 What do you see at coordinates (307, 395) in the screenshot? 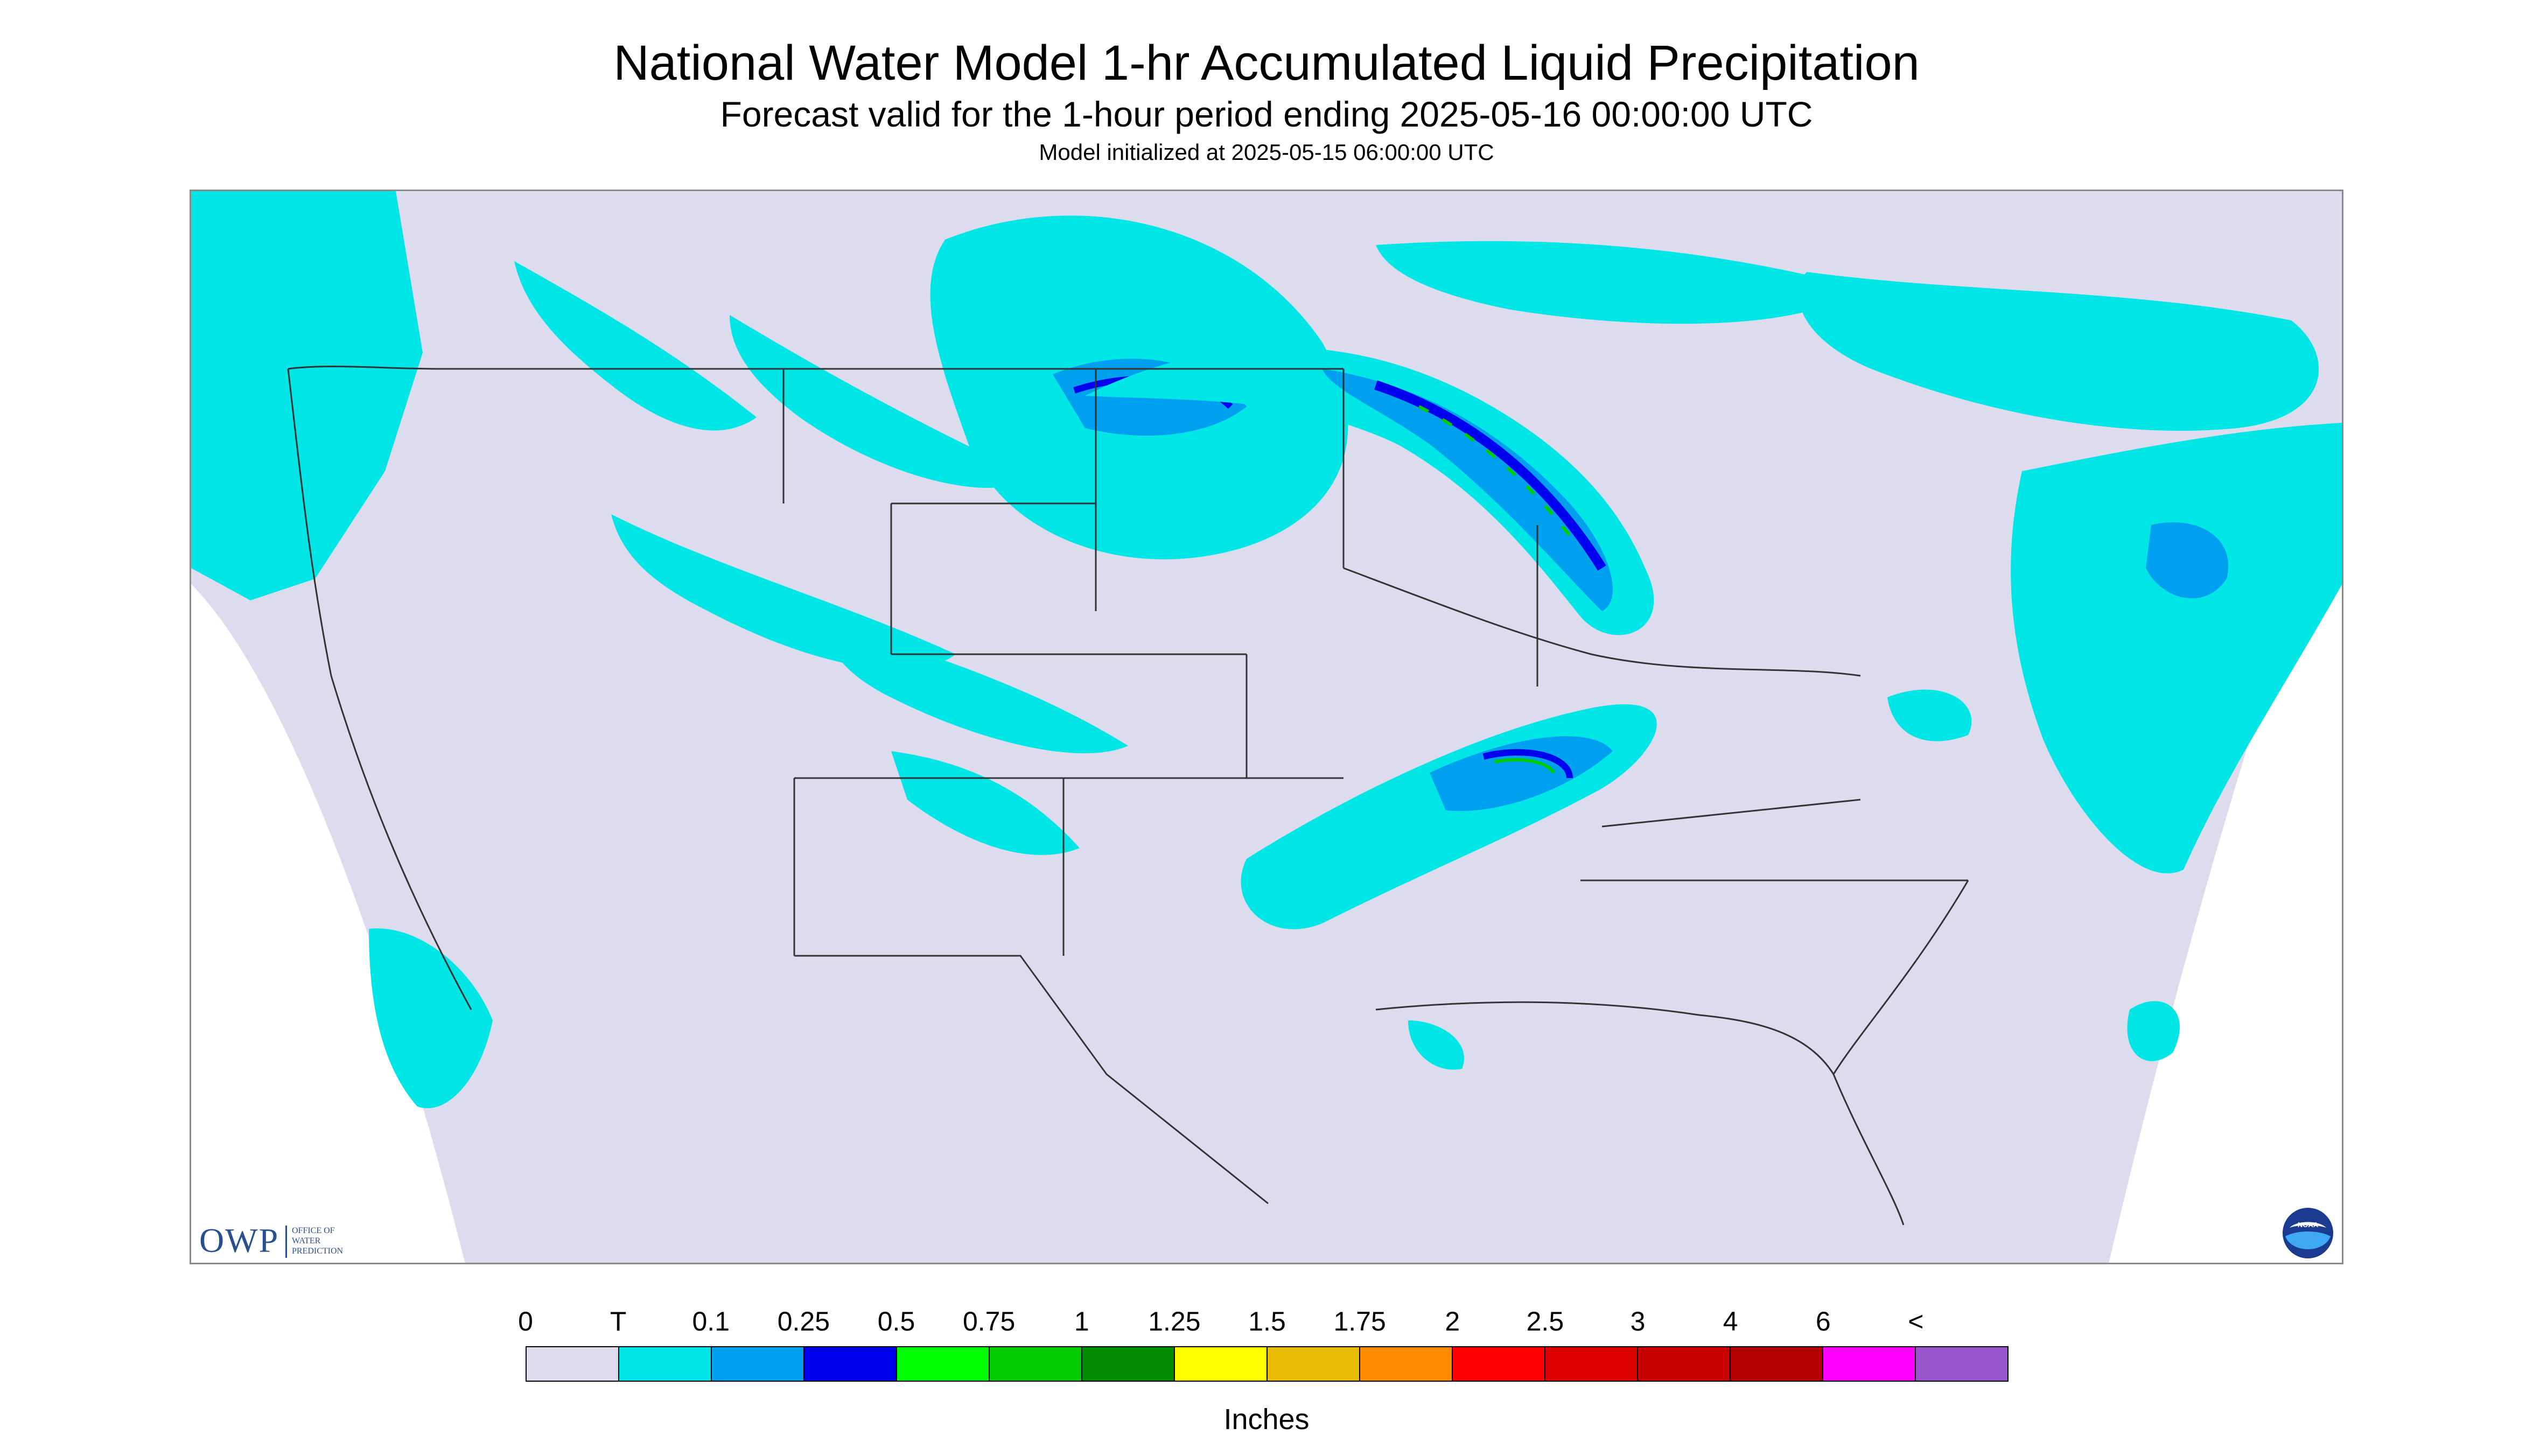
I see `precip-area-pacific-northwest` at bounding box center [307, 395].